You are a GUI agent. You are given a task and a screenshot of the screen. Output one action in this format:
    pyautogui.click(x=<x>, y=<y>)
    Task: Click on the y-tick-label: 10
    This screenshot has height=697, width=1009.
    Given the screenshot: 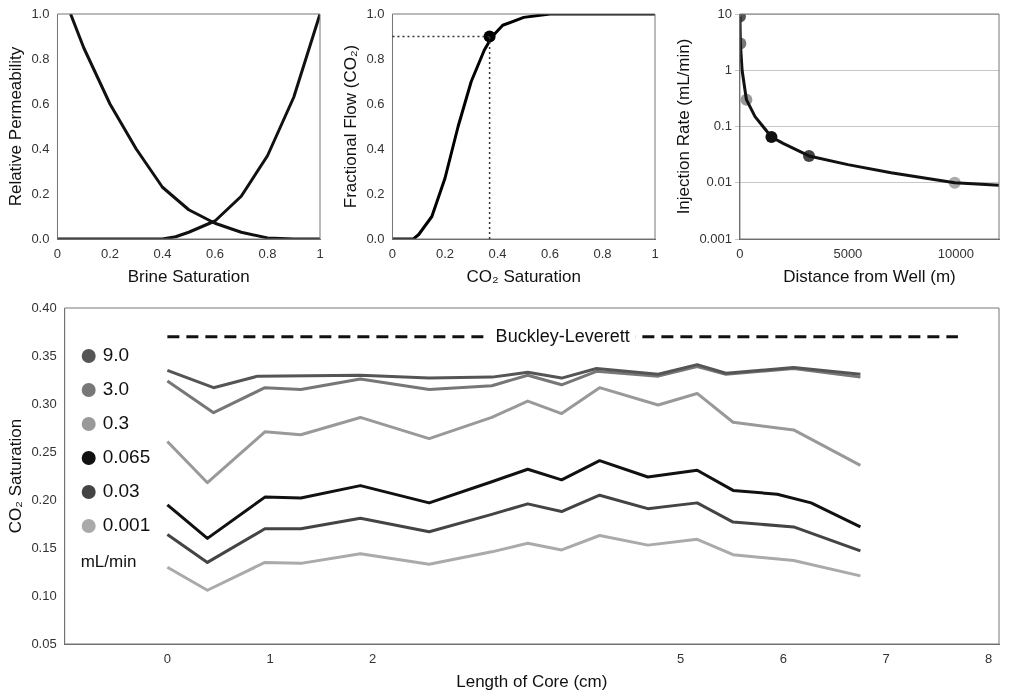 What is the action you would take?
    pyautogui.click(x=724, y=13)
    